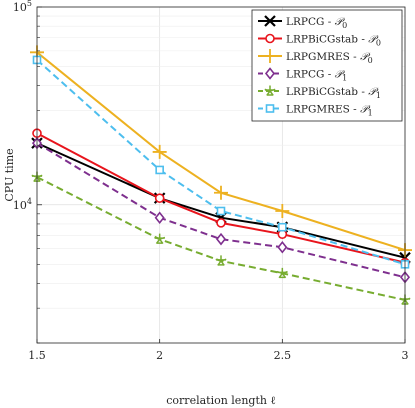  I want to click on y-tick-exponent: 4, so click(29, 201).